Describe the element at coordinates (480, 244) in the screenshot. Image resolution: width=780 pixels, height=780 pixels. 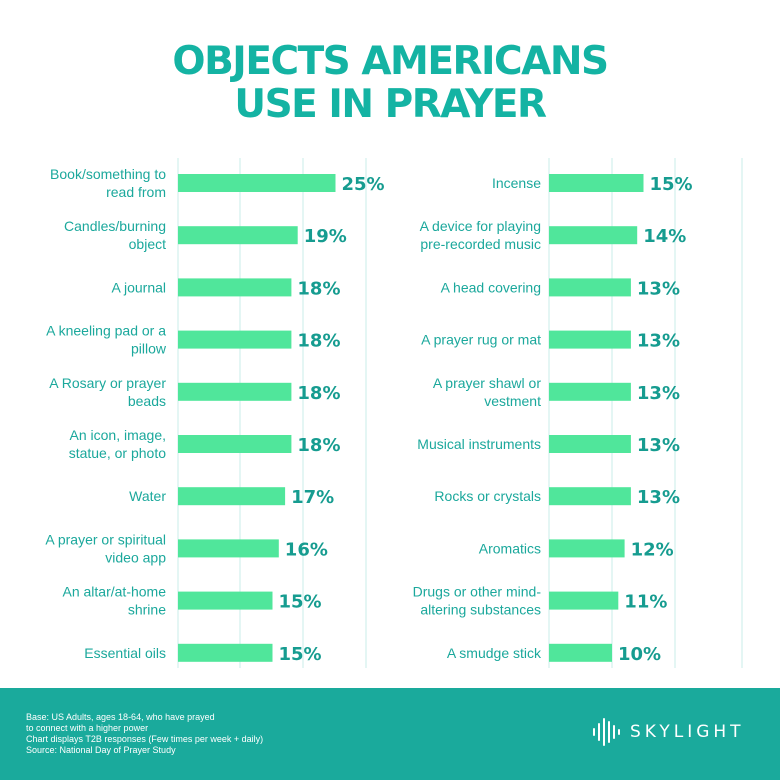
I see `category-label: pre-recorded music` at that location.